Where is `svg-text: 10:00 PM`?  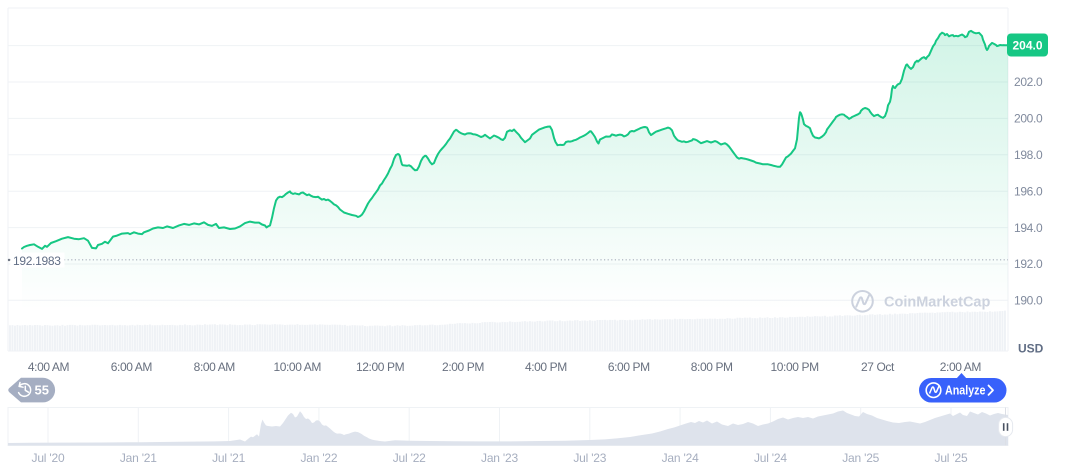
svg-text: 10:00 PM is located at coordinates (795, 367).